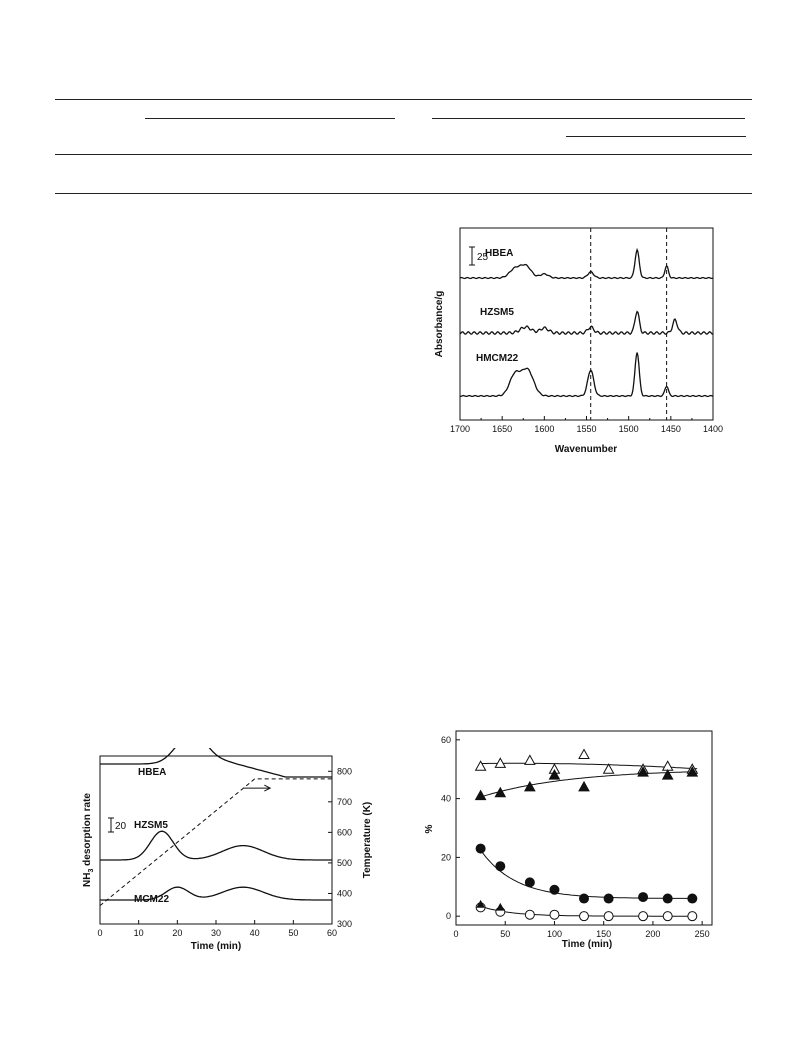  I want to click on ir-series-label-hzsm5: HZSM5, so click(497, 312).